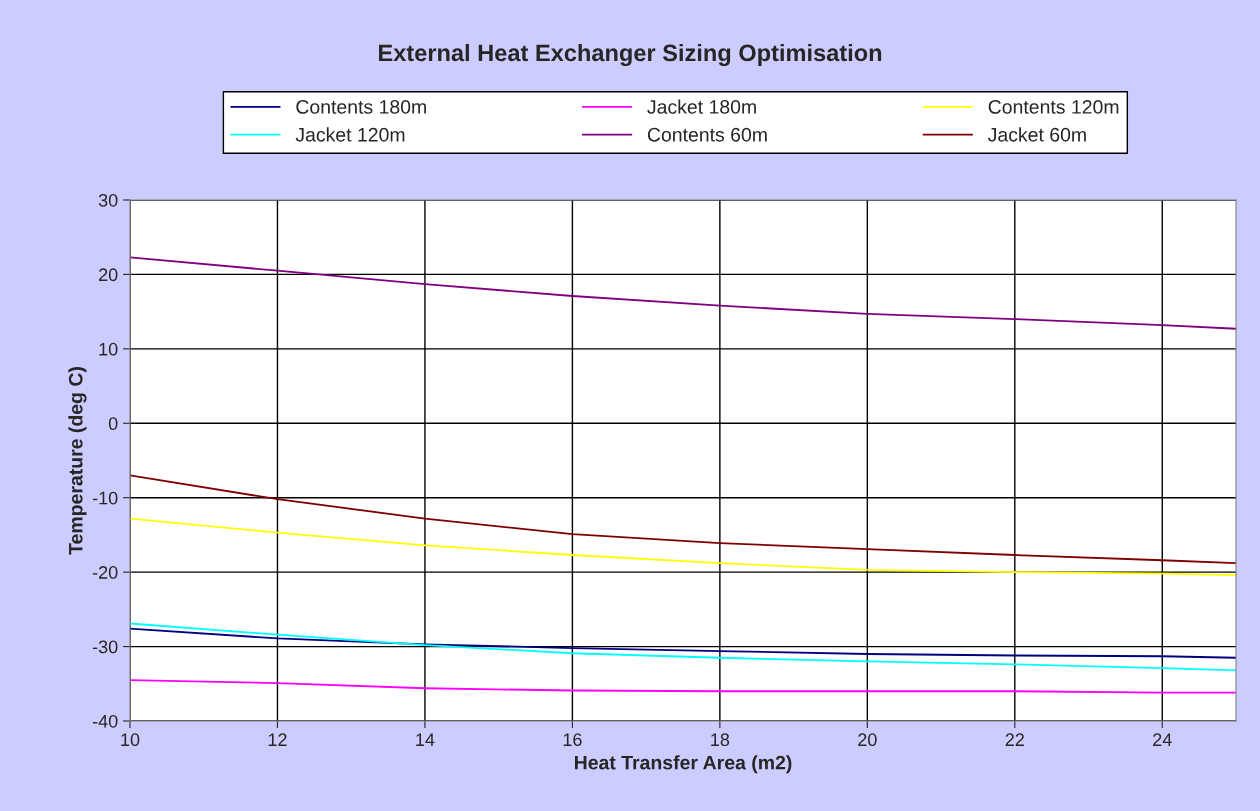 The width and height of the screenshot is (1260, 811). What do you see at coordinates (683, 764) in the screenshot?
I see `x-axis-title: Heat Transfer Area (m2)` at bounding box center [683, 764].